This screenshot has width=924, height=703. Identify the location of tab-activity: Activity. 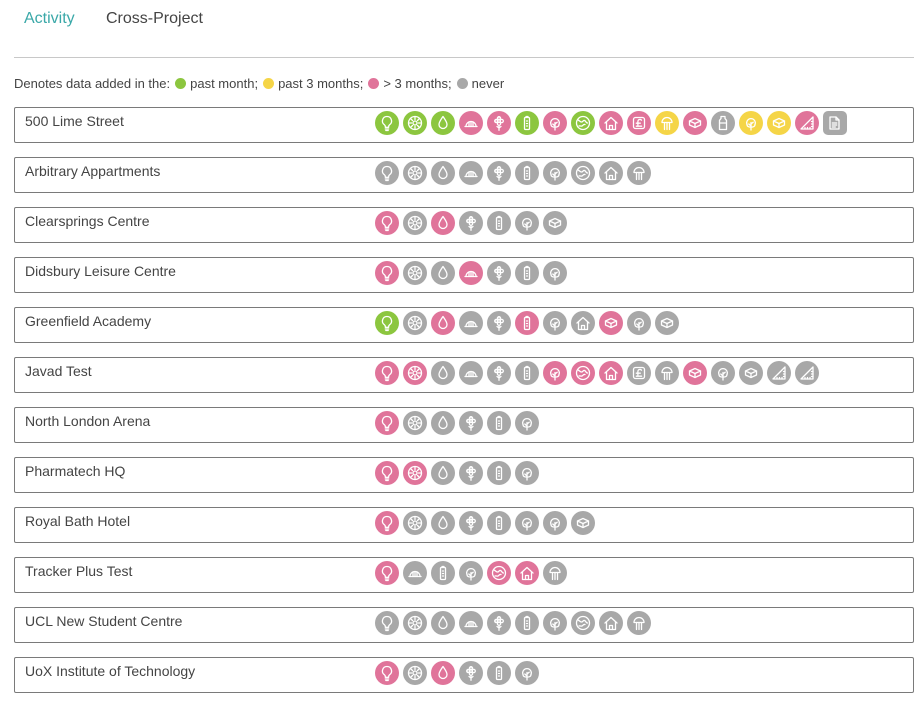
(49, 18).